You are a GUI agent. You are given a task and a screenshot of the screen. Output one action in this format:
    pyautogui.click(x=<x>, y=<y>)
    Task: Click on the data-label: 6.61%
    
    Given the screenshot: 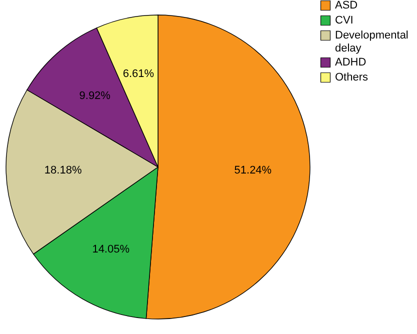 What is the action you would take?
    pyautogui.click(x=138, y=74)
    